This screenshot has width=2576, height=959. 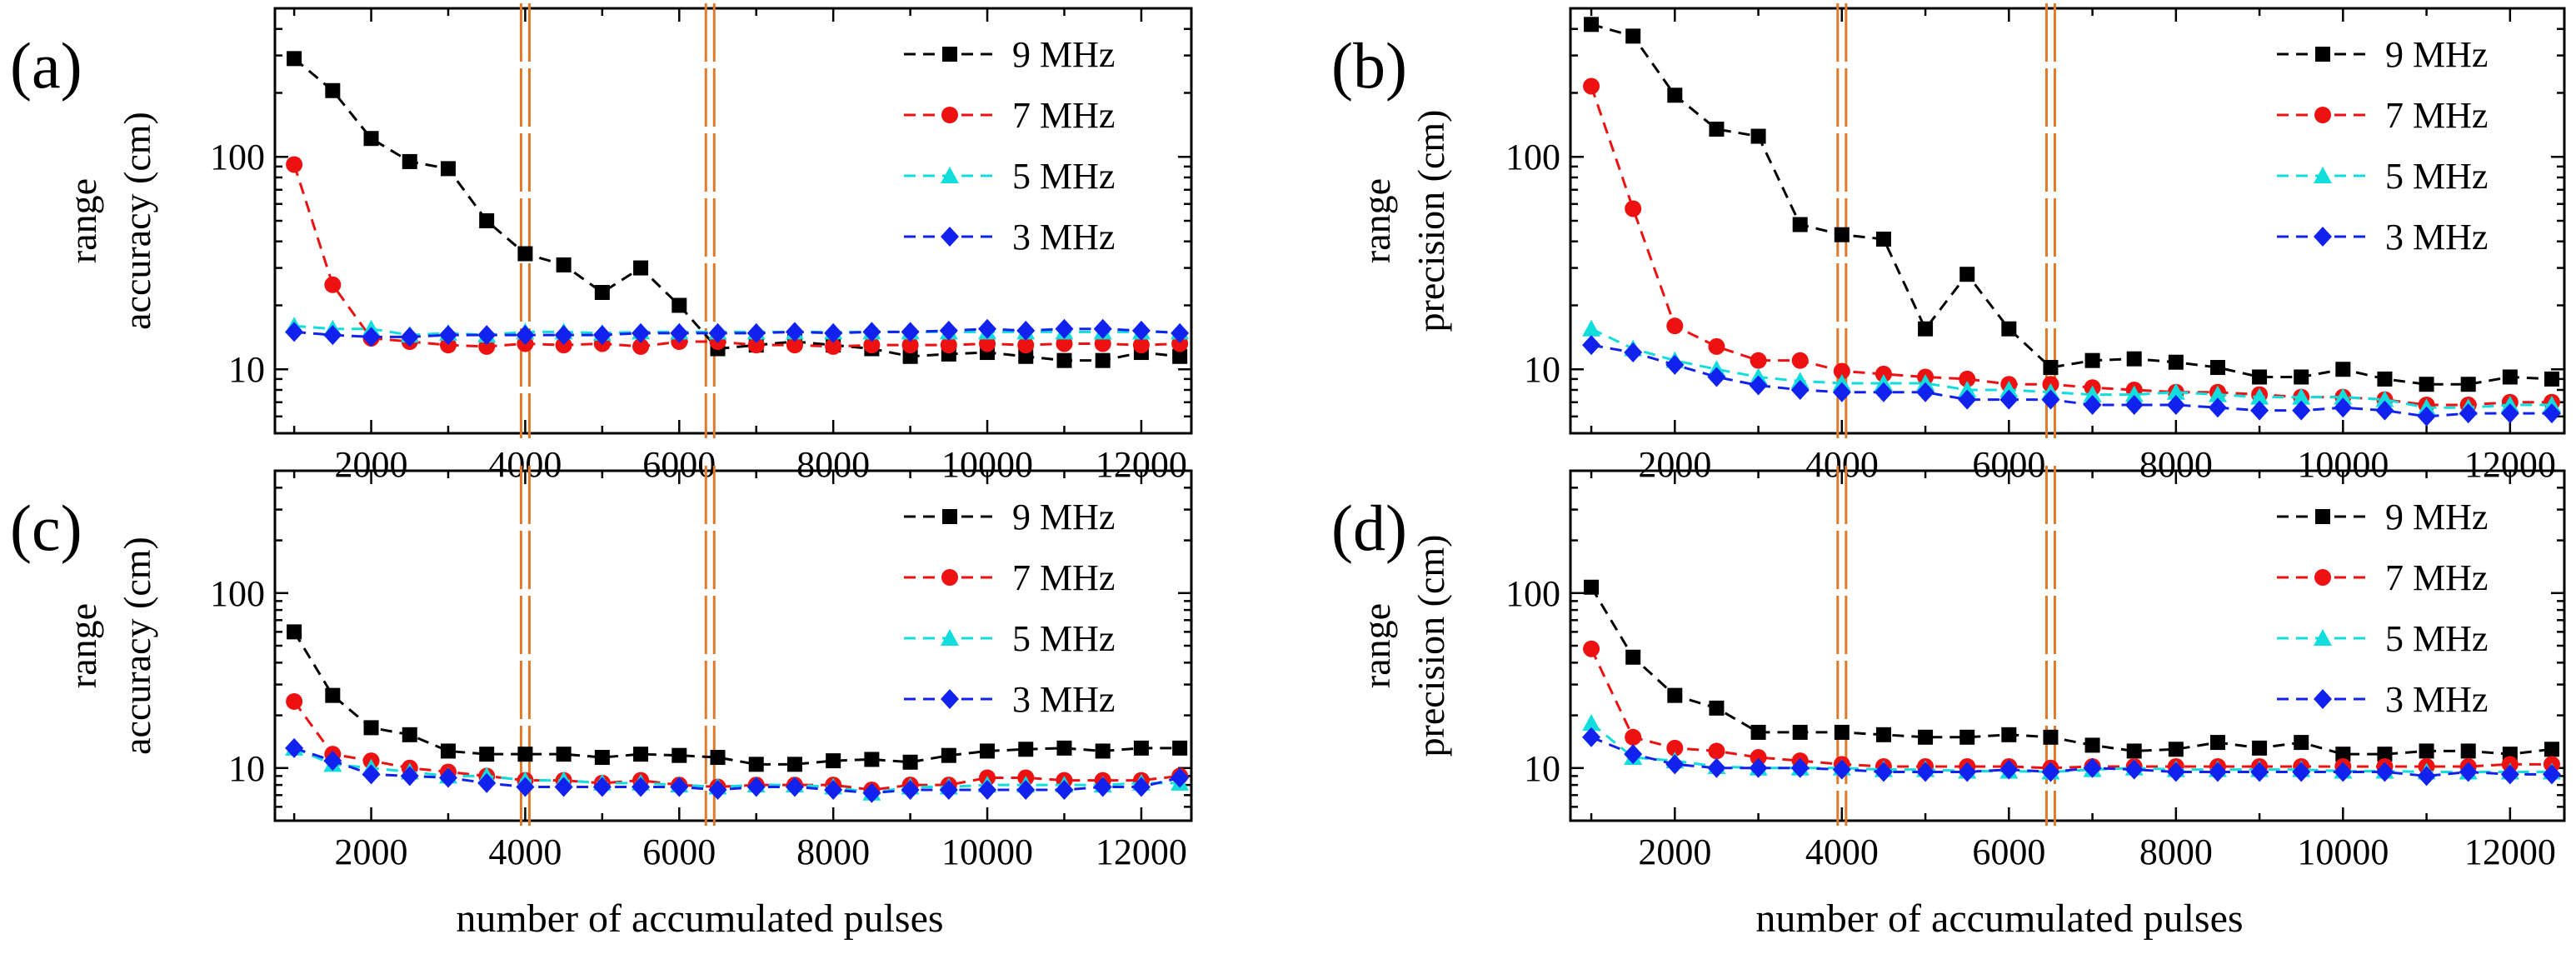 I want to click on panel-b-label: (b), so click(x=1369, y=65).